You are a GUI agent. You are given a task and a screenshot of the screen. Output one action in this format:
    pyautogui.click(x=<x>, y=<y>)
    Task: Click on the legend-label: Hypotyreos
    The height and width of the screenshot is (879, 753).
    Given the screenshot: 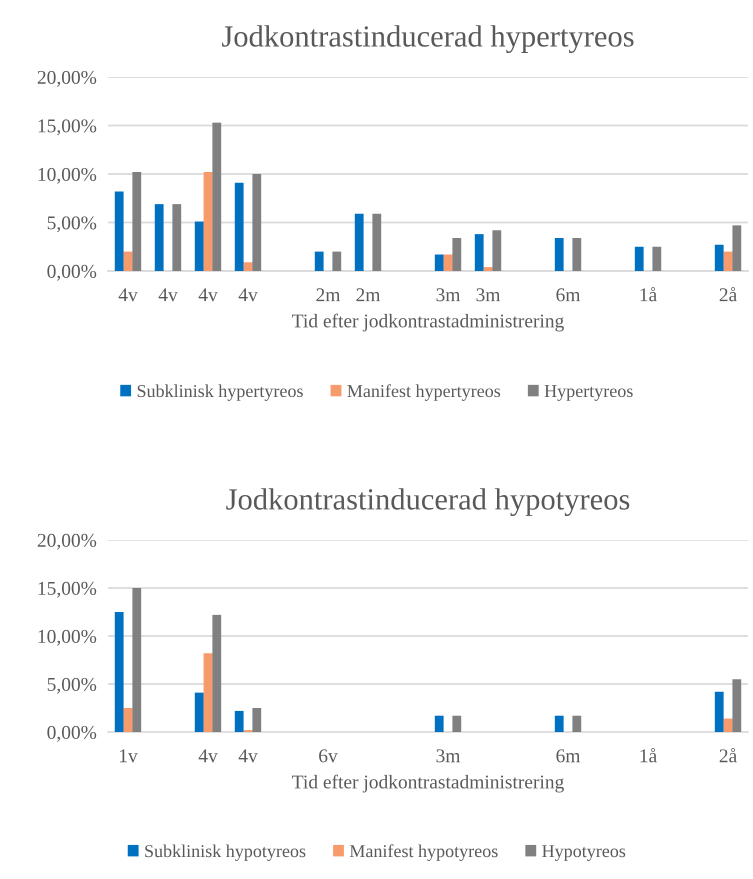 What is the action you would take?
    pyautogui.click(x=584, y=853)
    